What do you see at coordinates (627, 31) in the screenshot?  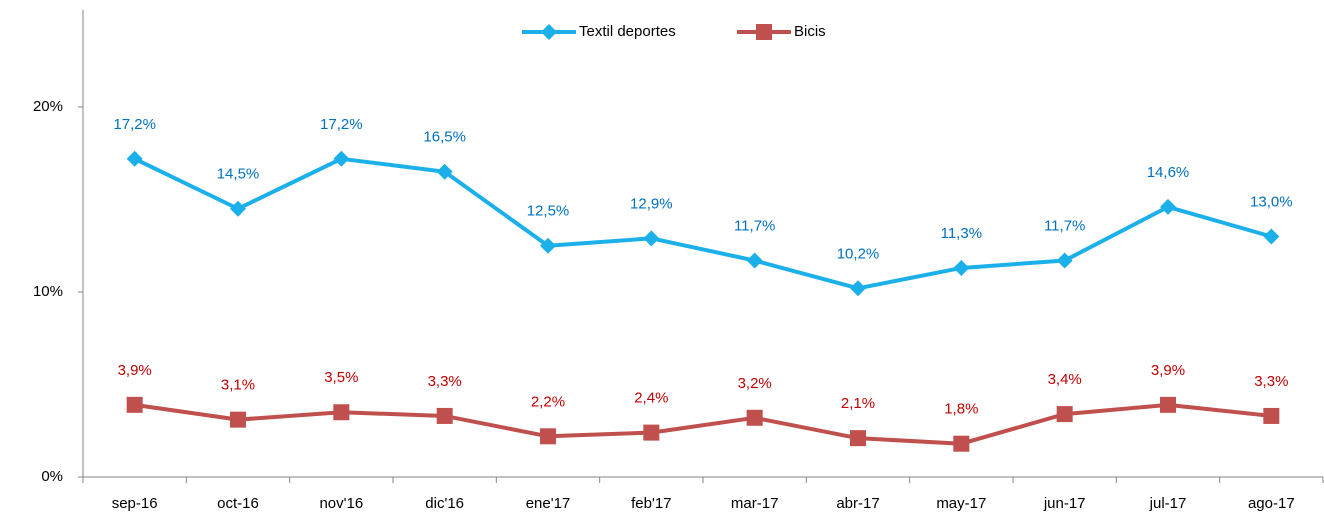 I see `legend-label: Textil deportes` at bounding box center [627, 31].